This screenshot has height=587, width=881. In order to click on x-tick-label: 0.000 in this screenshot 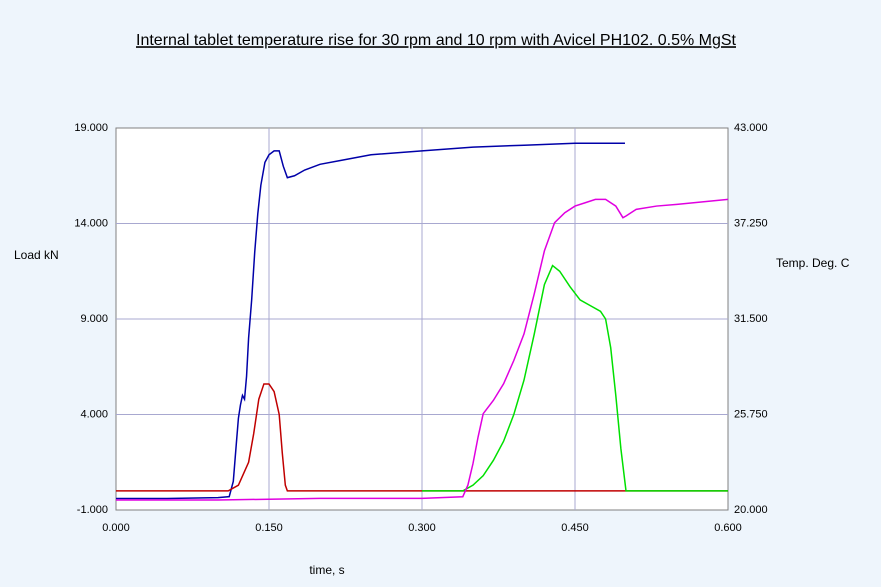, I will do `click(116, 528)`.